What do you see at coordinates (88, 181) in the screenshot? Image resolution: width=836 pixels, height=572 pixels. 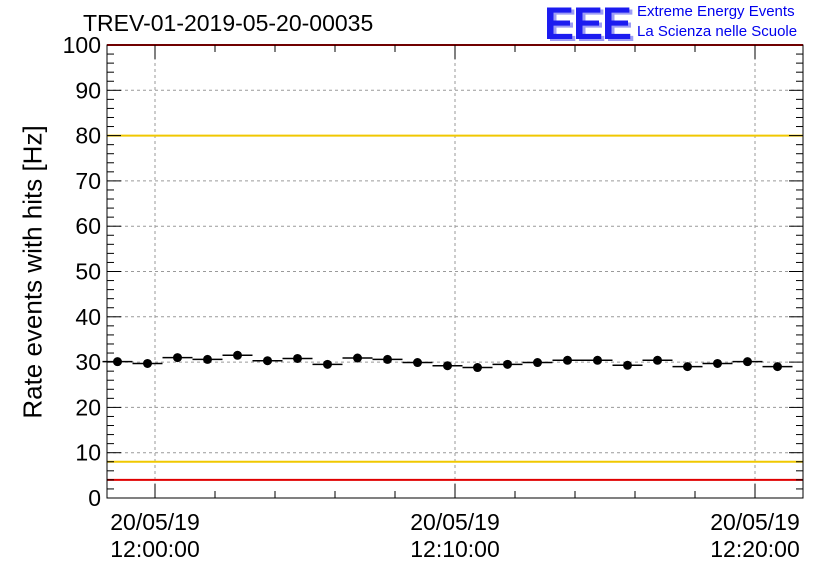 I see `y-tick-label: 70` at bounding box center [88, 181].